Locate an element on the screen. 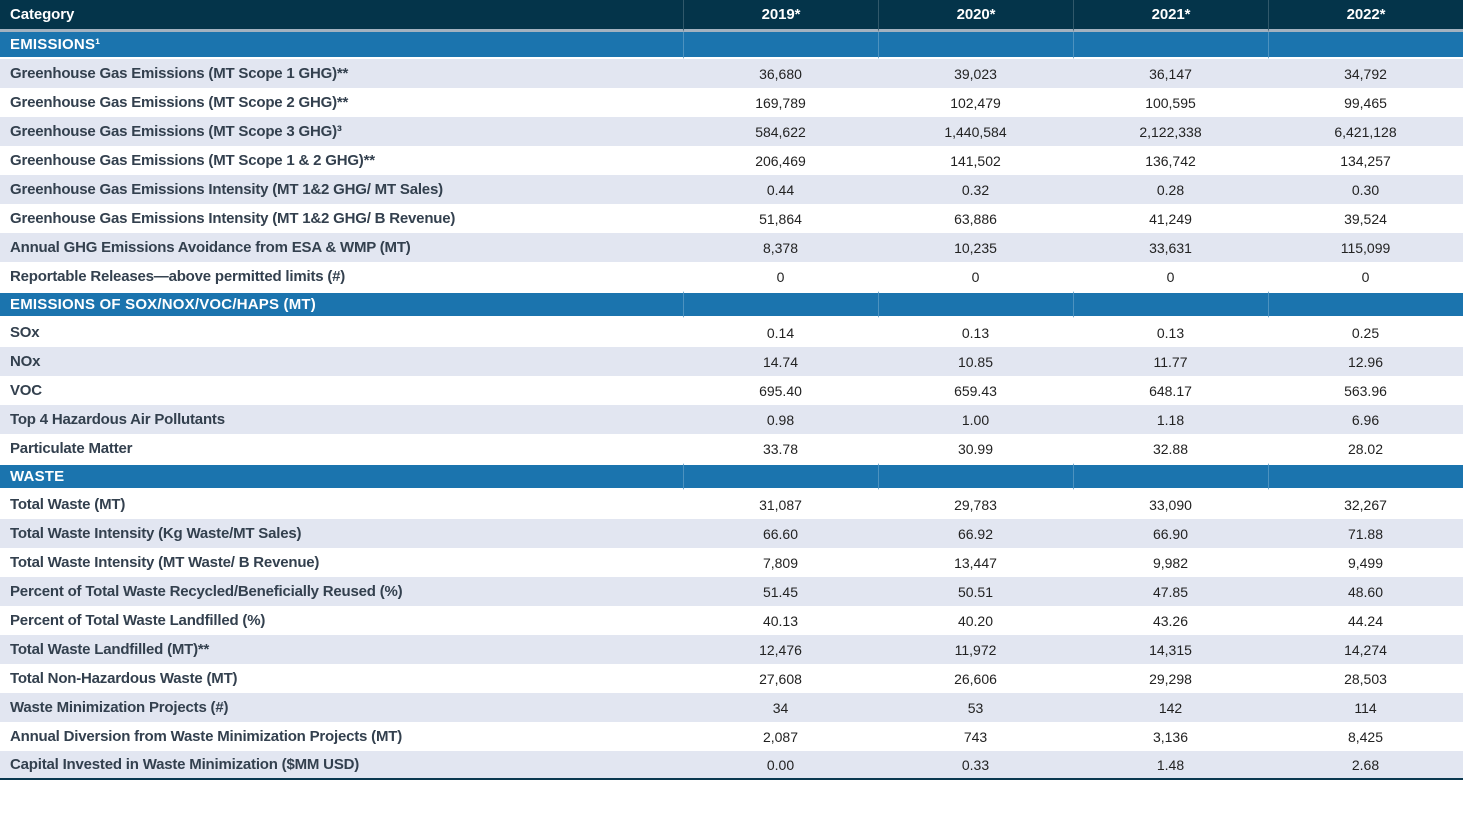 The image size is (1468, 833). row-value: 0.98 is located at coordinates (780, 419).